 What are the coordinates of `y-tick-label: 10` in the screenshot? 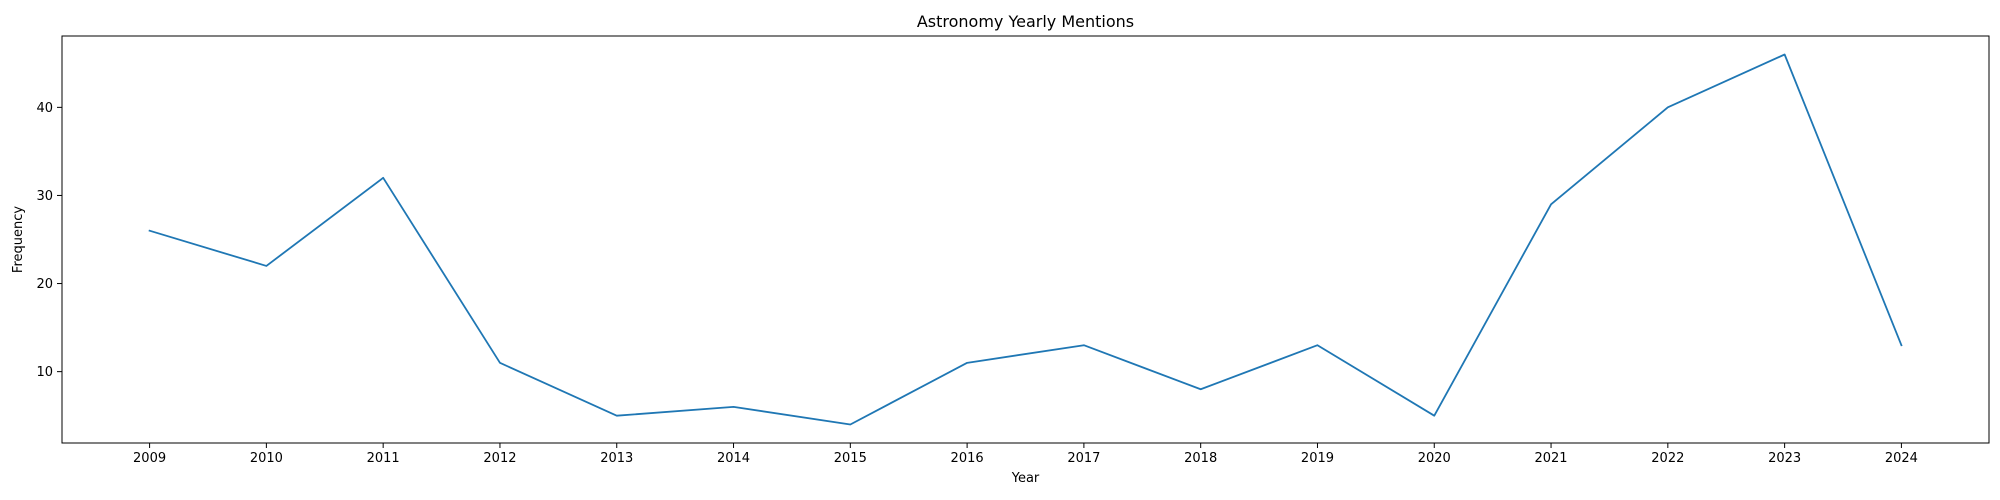 It's located at (44, 372).